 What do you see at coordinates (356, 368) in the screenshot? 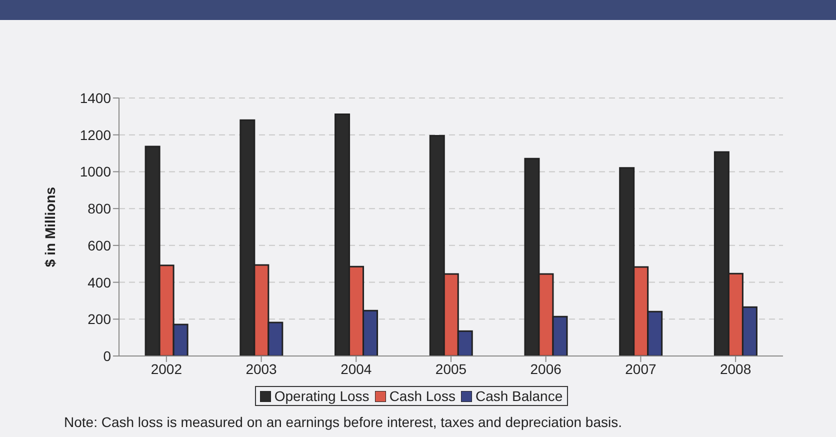
I see `x-tick-label: 2004` at bounding box center [356, 368].